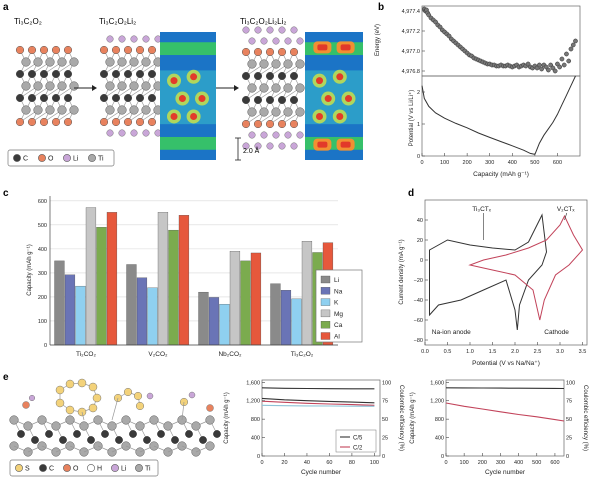 The width and height of the screenshot is (600, 483). Describe the element at coordinates (567, 457) in the screenshot. I see `y-right-tick-label: 0` at that location.